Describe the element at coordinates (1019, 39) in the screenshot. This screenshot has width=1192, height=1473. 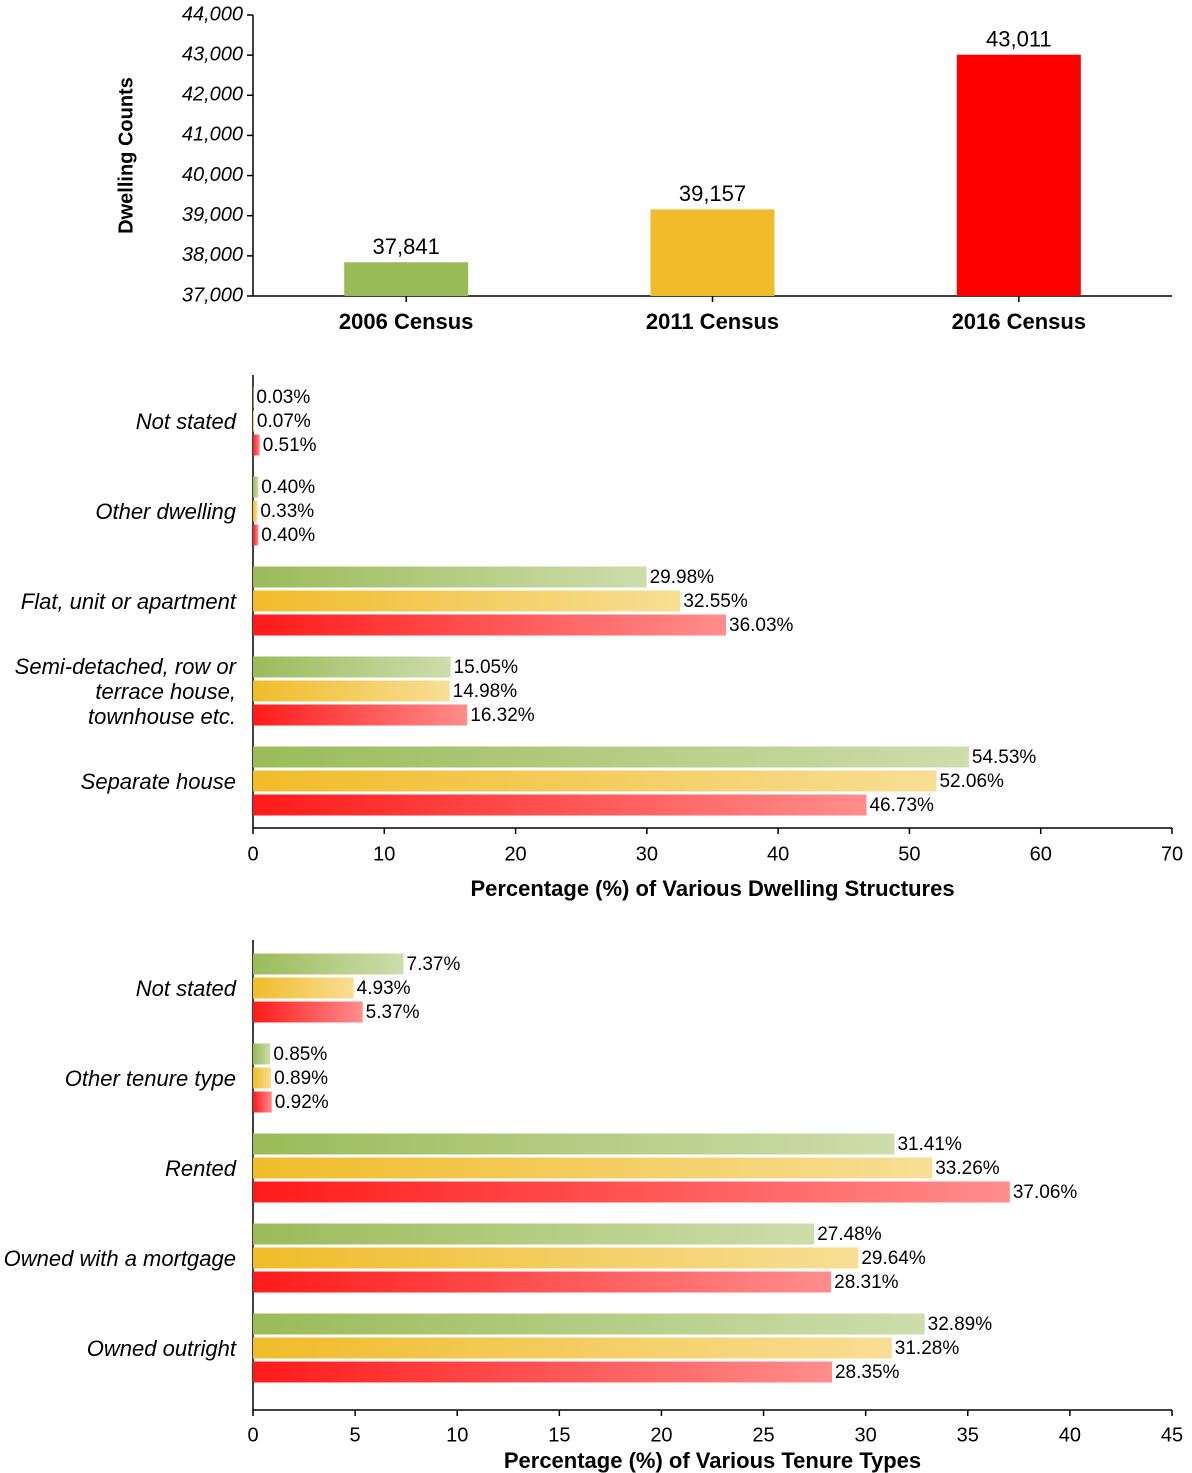
I see `value-label: 43,011` at that location.